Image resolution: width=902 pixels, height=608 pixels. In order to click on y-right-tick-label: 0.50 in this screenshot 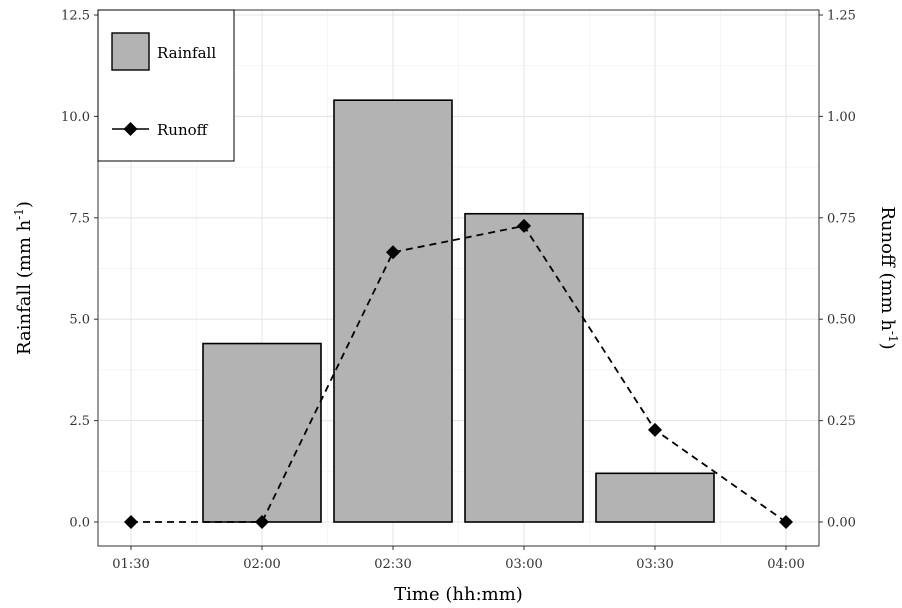, I will do `click(841, 320)`.